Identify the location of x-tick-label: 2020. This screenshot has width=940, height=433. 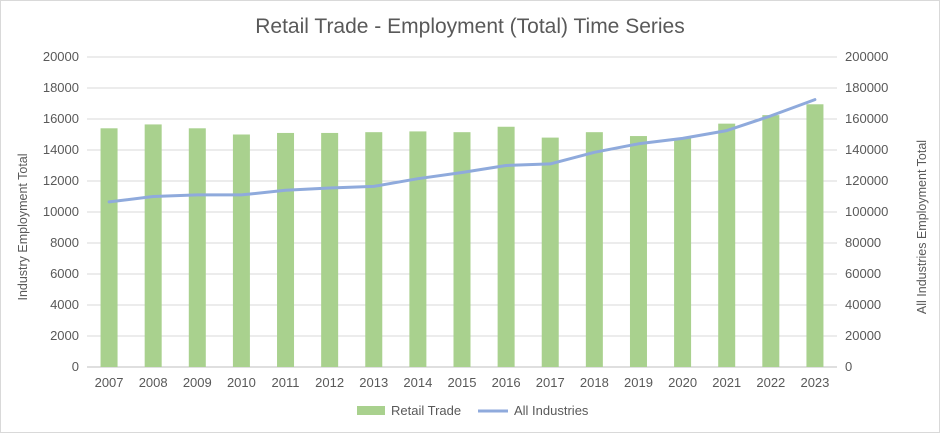
(682, 382).